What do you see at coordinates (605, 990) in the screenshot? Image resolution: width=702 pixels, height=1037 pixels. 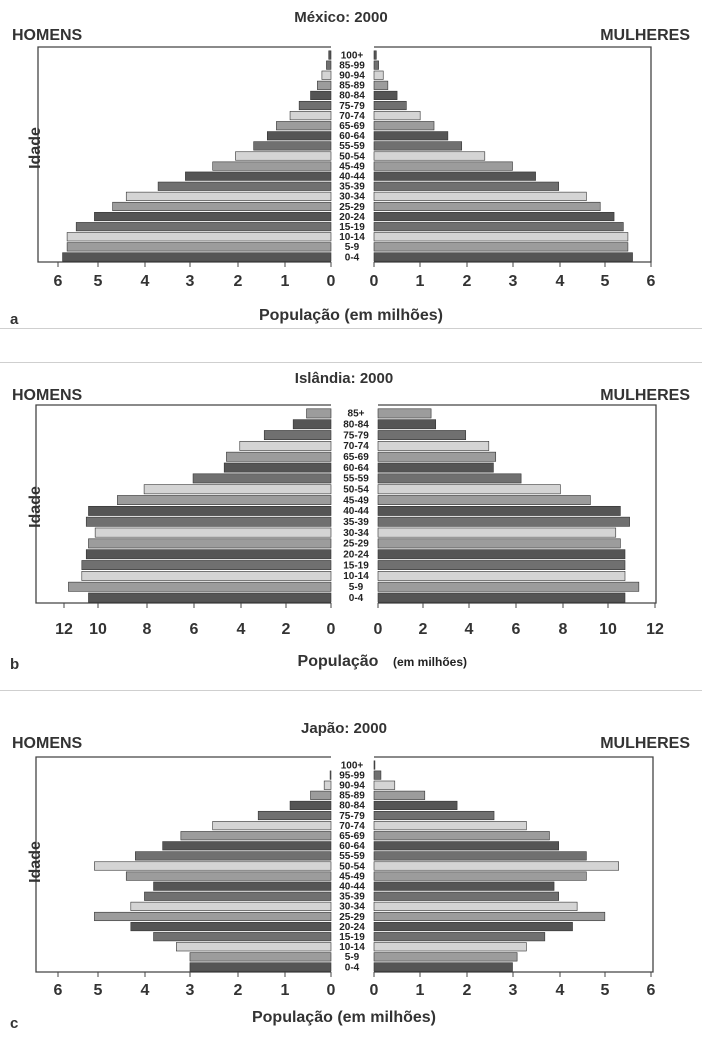 I see `x-tick-label: 5` at bounding box center [605, 990].